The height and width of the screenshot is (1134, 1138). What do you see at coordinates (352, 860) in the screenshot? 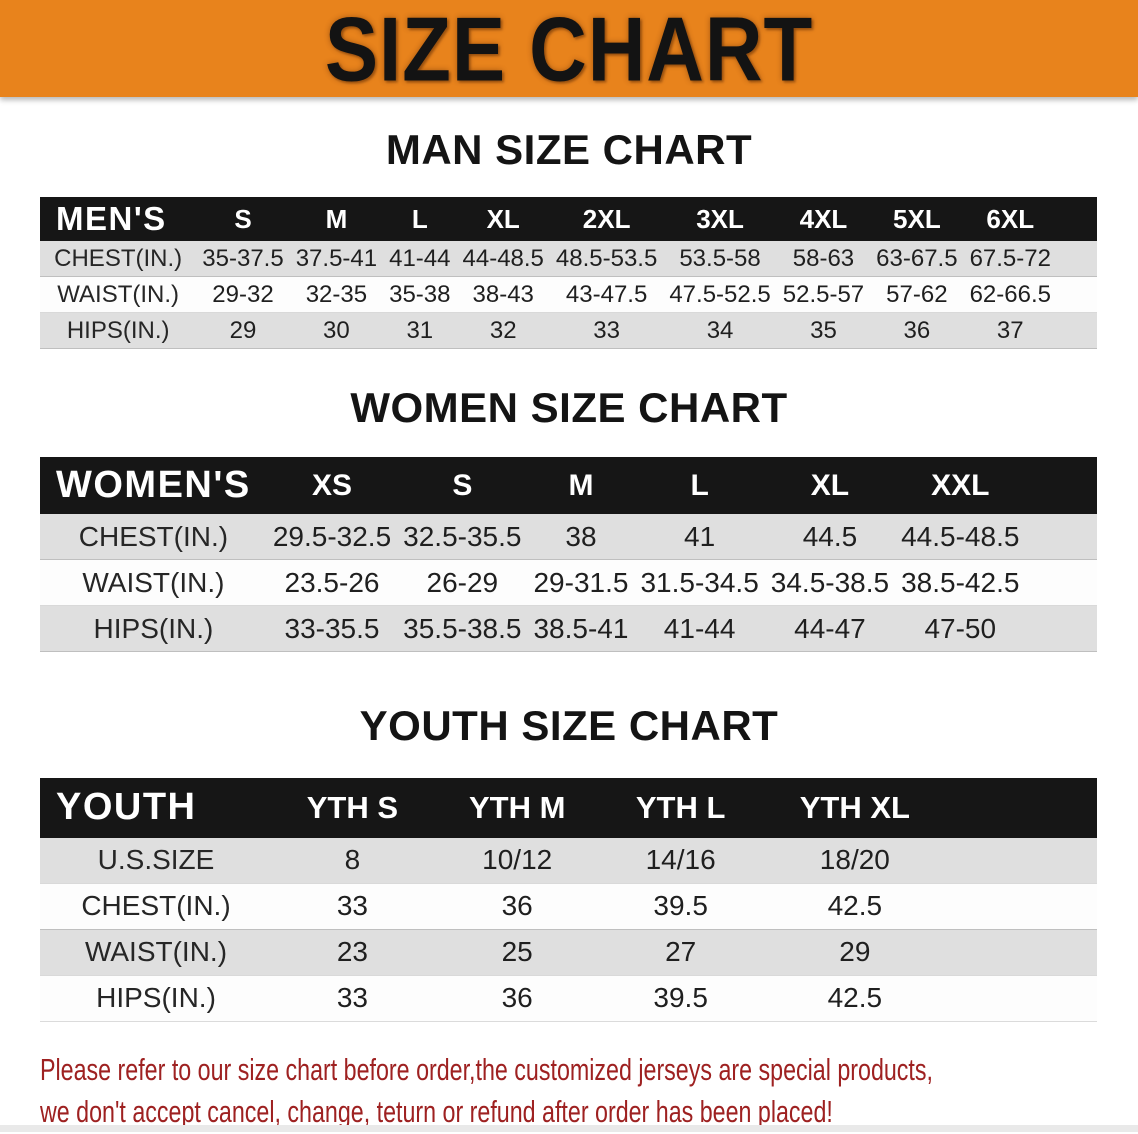
I see `size-value-cell: 8` at bounding box center [352, 860].